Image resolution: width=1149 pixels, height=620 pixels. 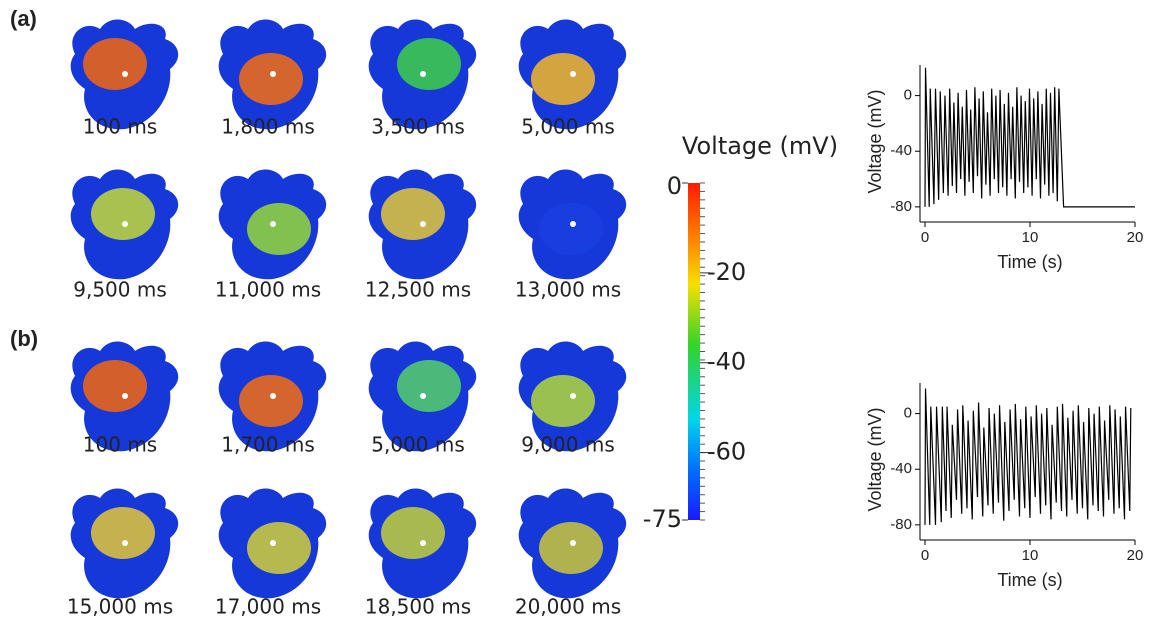 I want to click on frame-label: 3,500 ms, so click(x=418, y=127).